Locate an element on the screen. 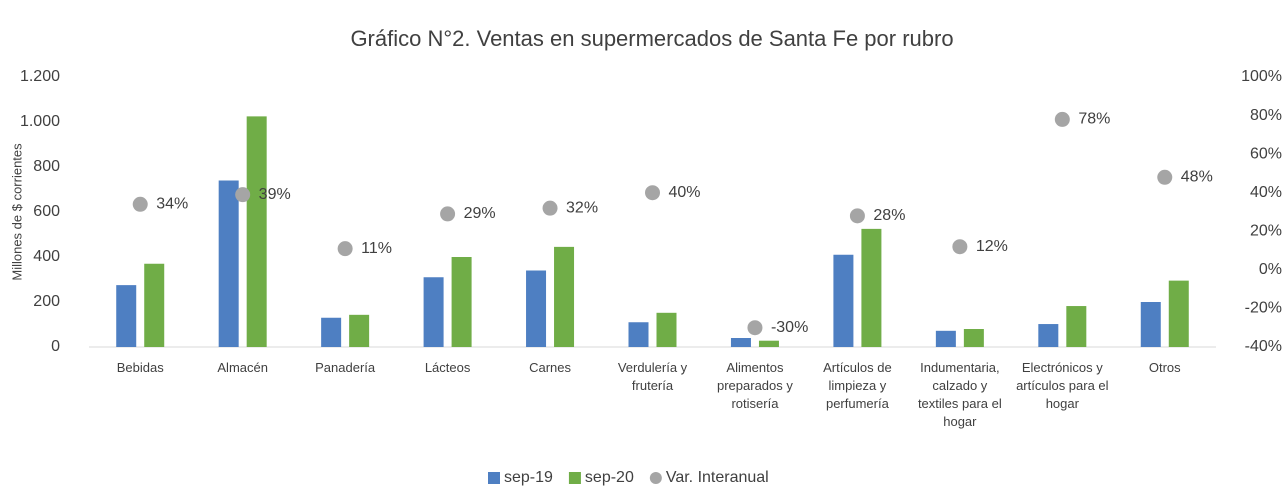  point-label: 78% is located at coordinates (1094, 119).